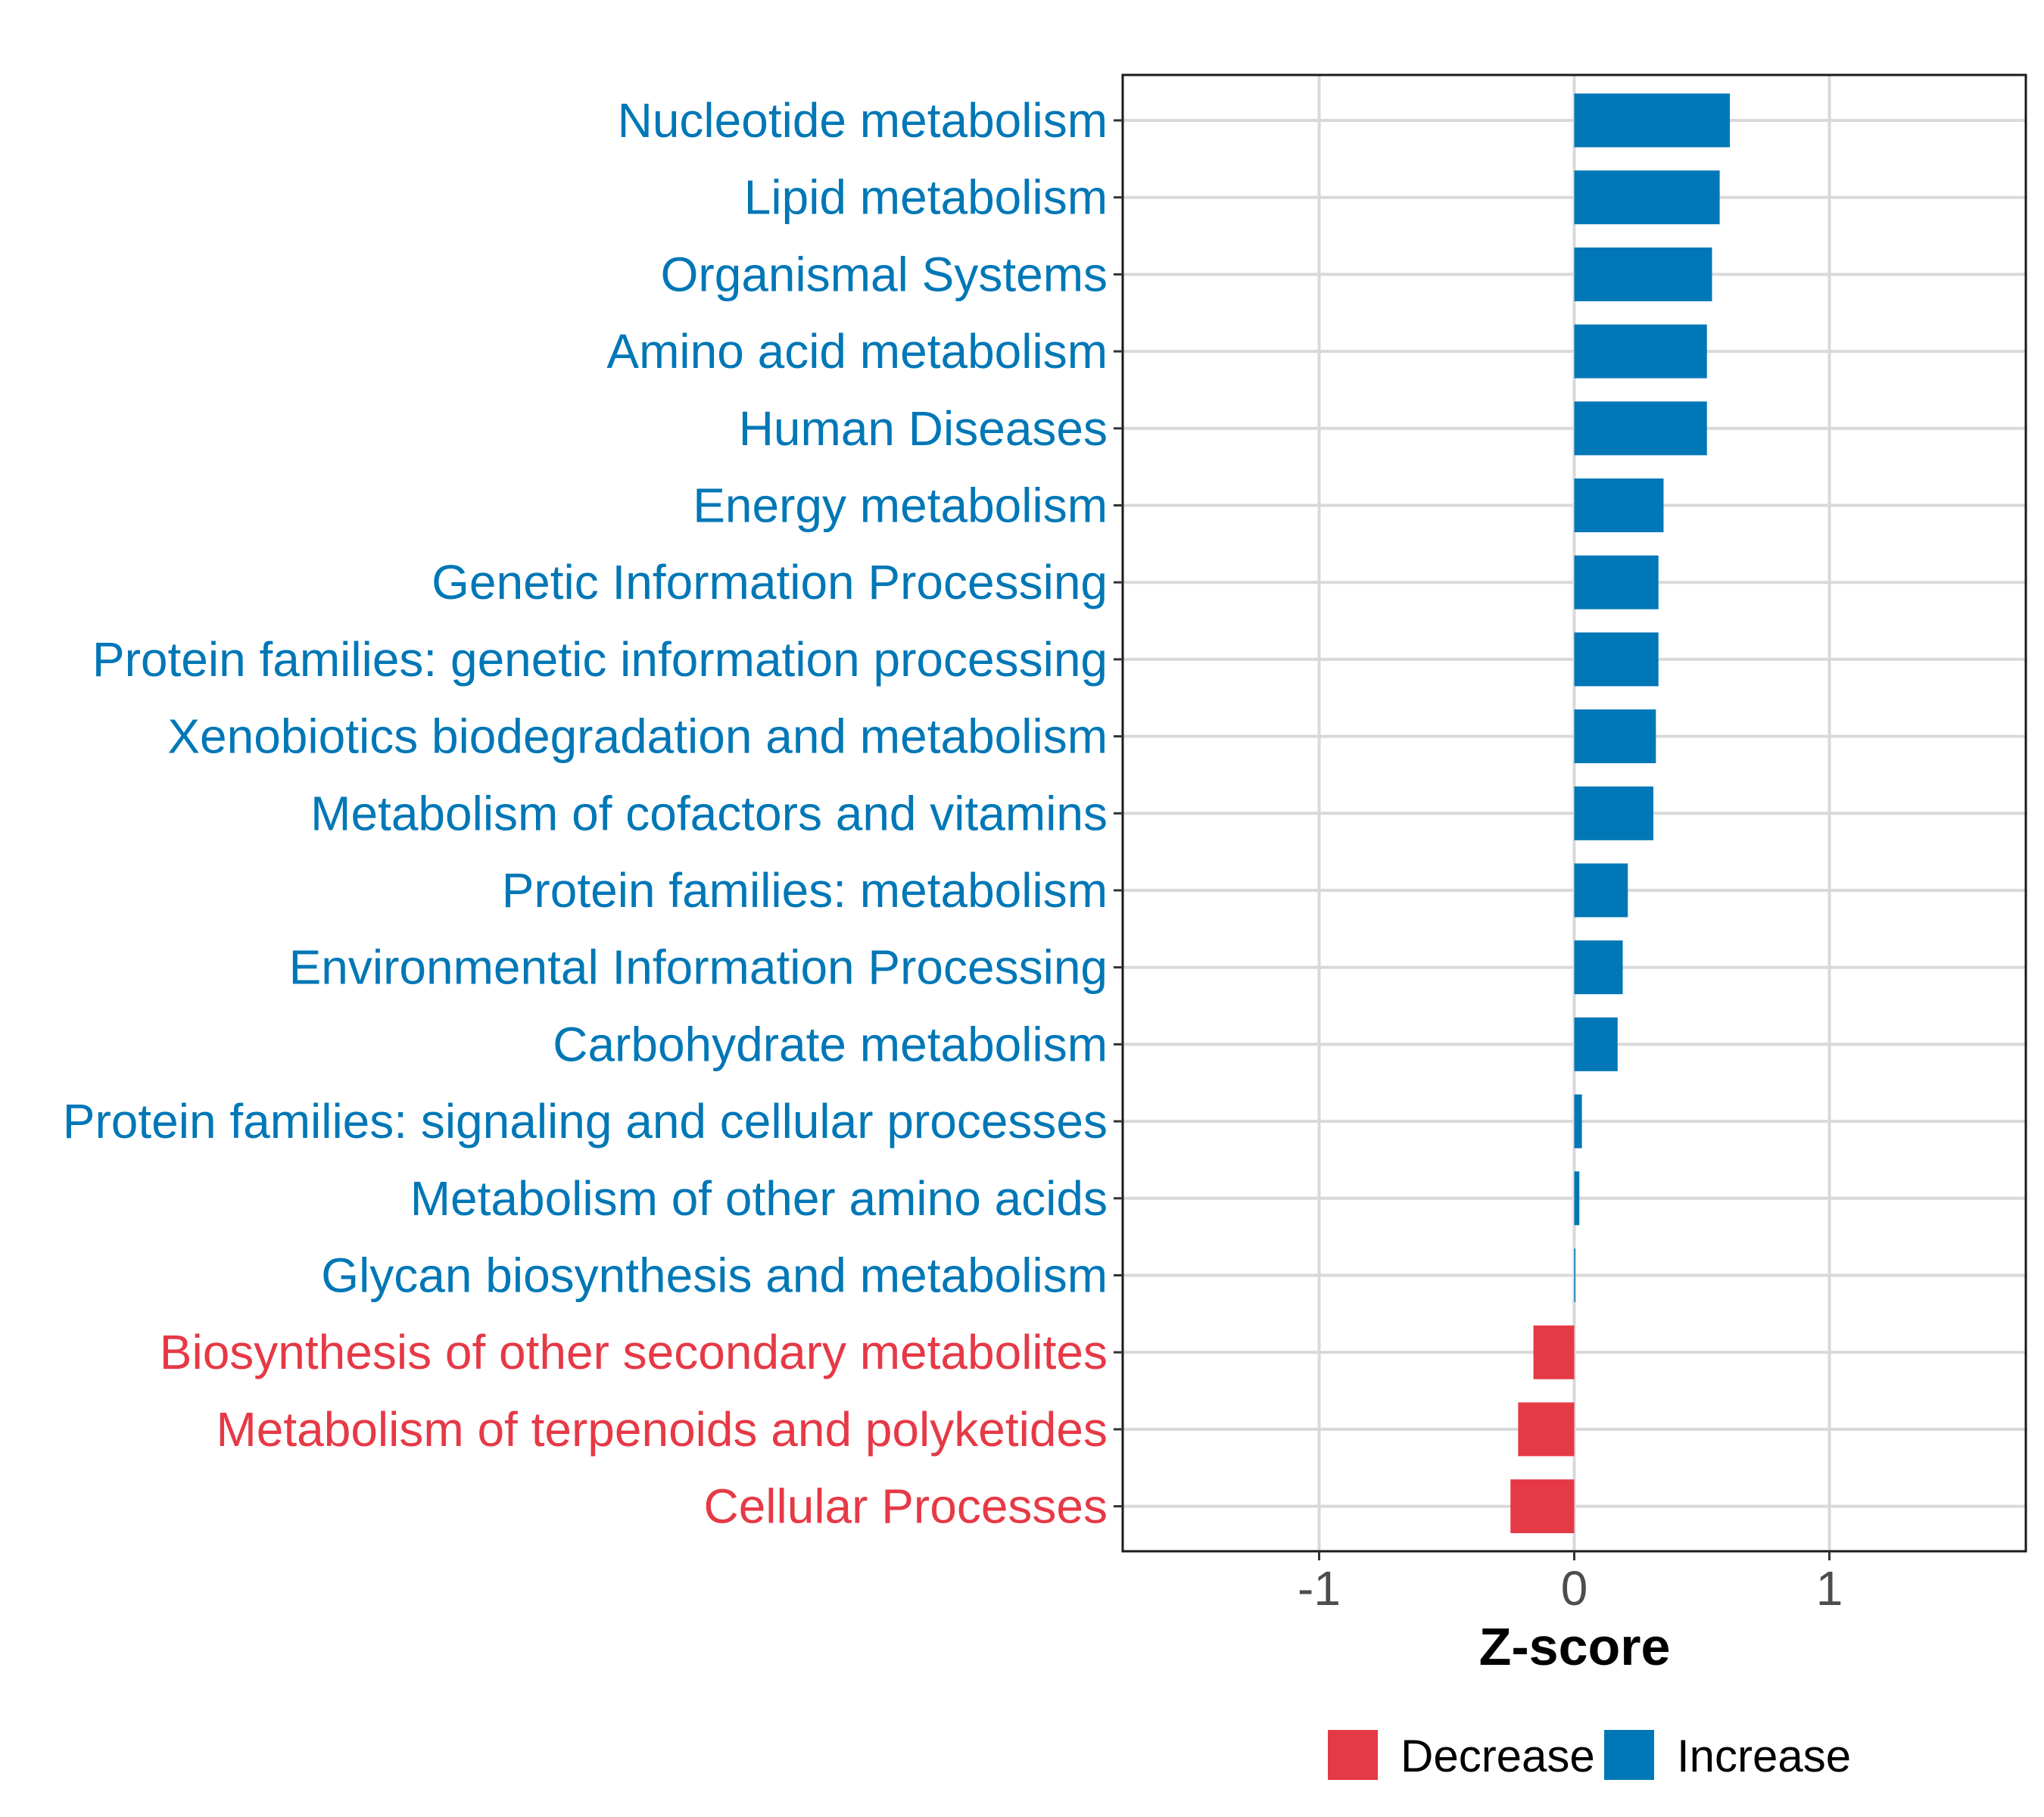 The image size is (2044, 1817). Describe the element at coordinates (770, 582) in the screenshot. I see `category-label: Genetic Information Processing` at that location.